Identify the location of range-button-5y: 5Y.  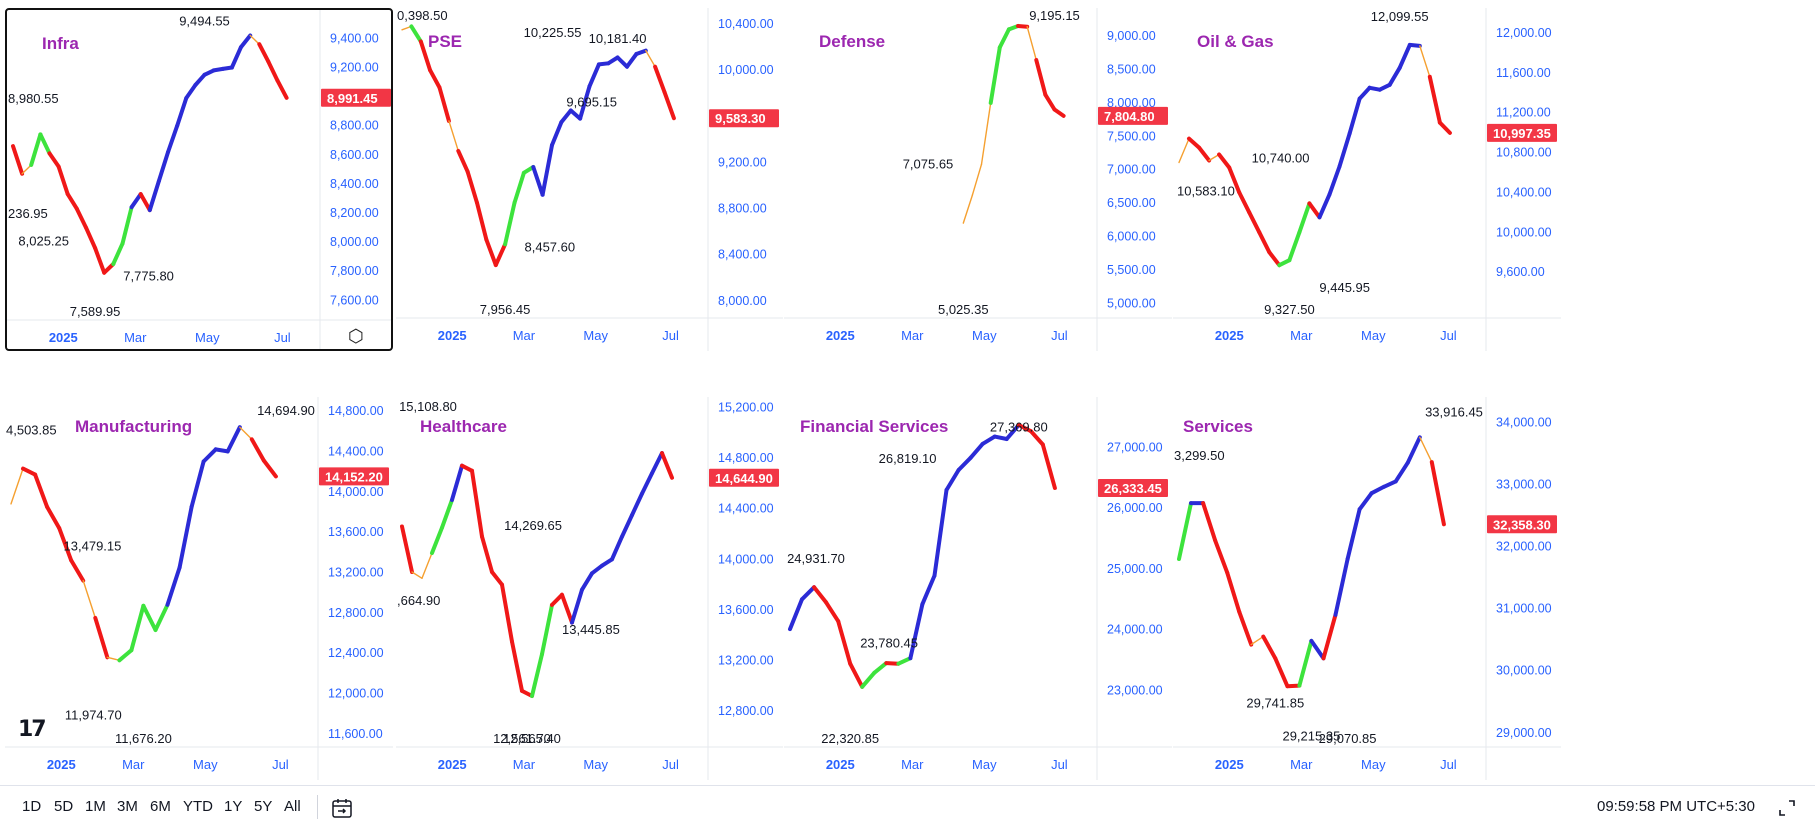
(263, 806).